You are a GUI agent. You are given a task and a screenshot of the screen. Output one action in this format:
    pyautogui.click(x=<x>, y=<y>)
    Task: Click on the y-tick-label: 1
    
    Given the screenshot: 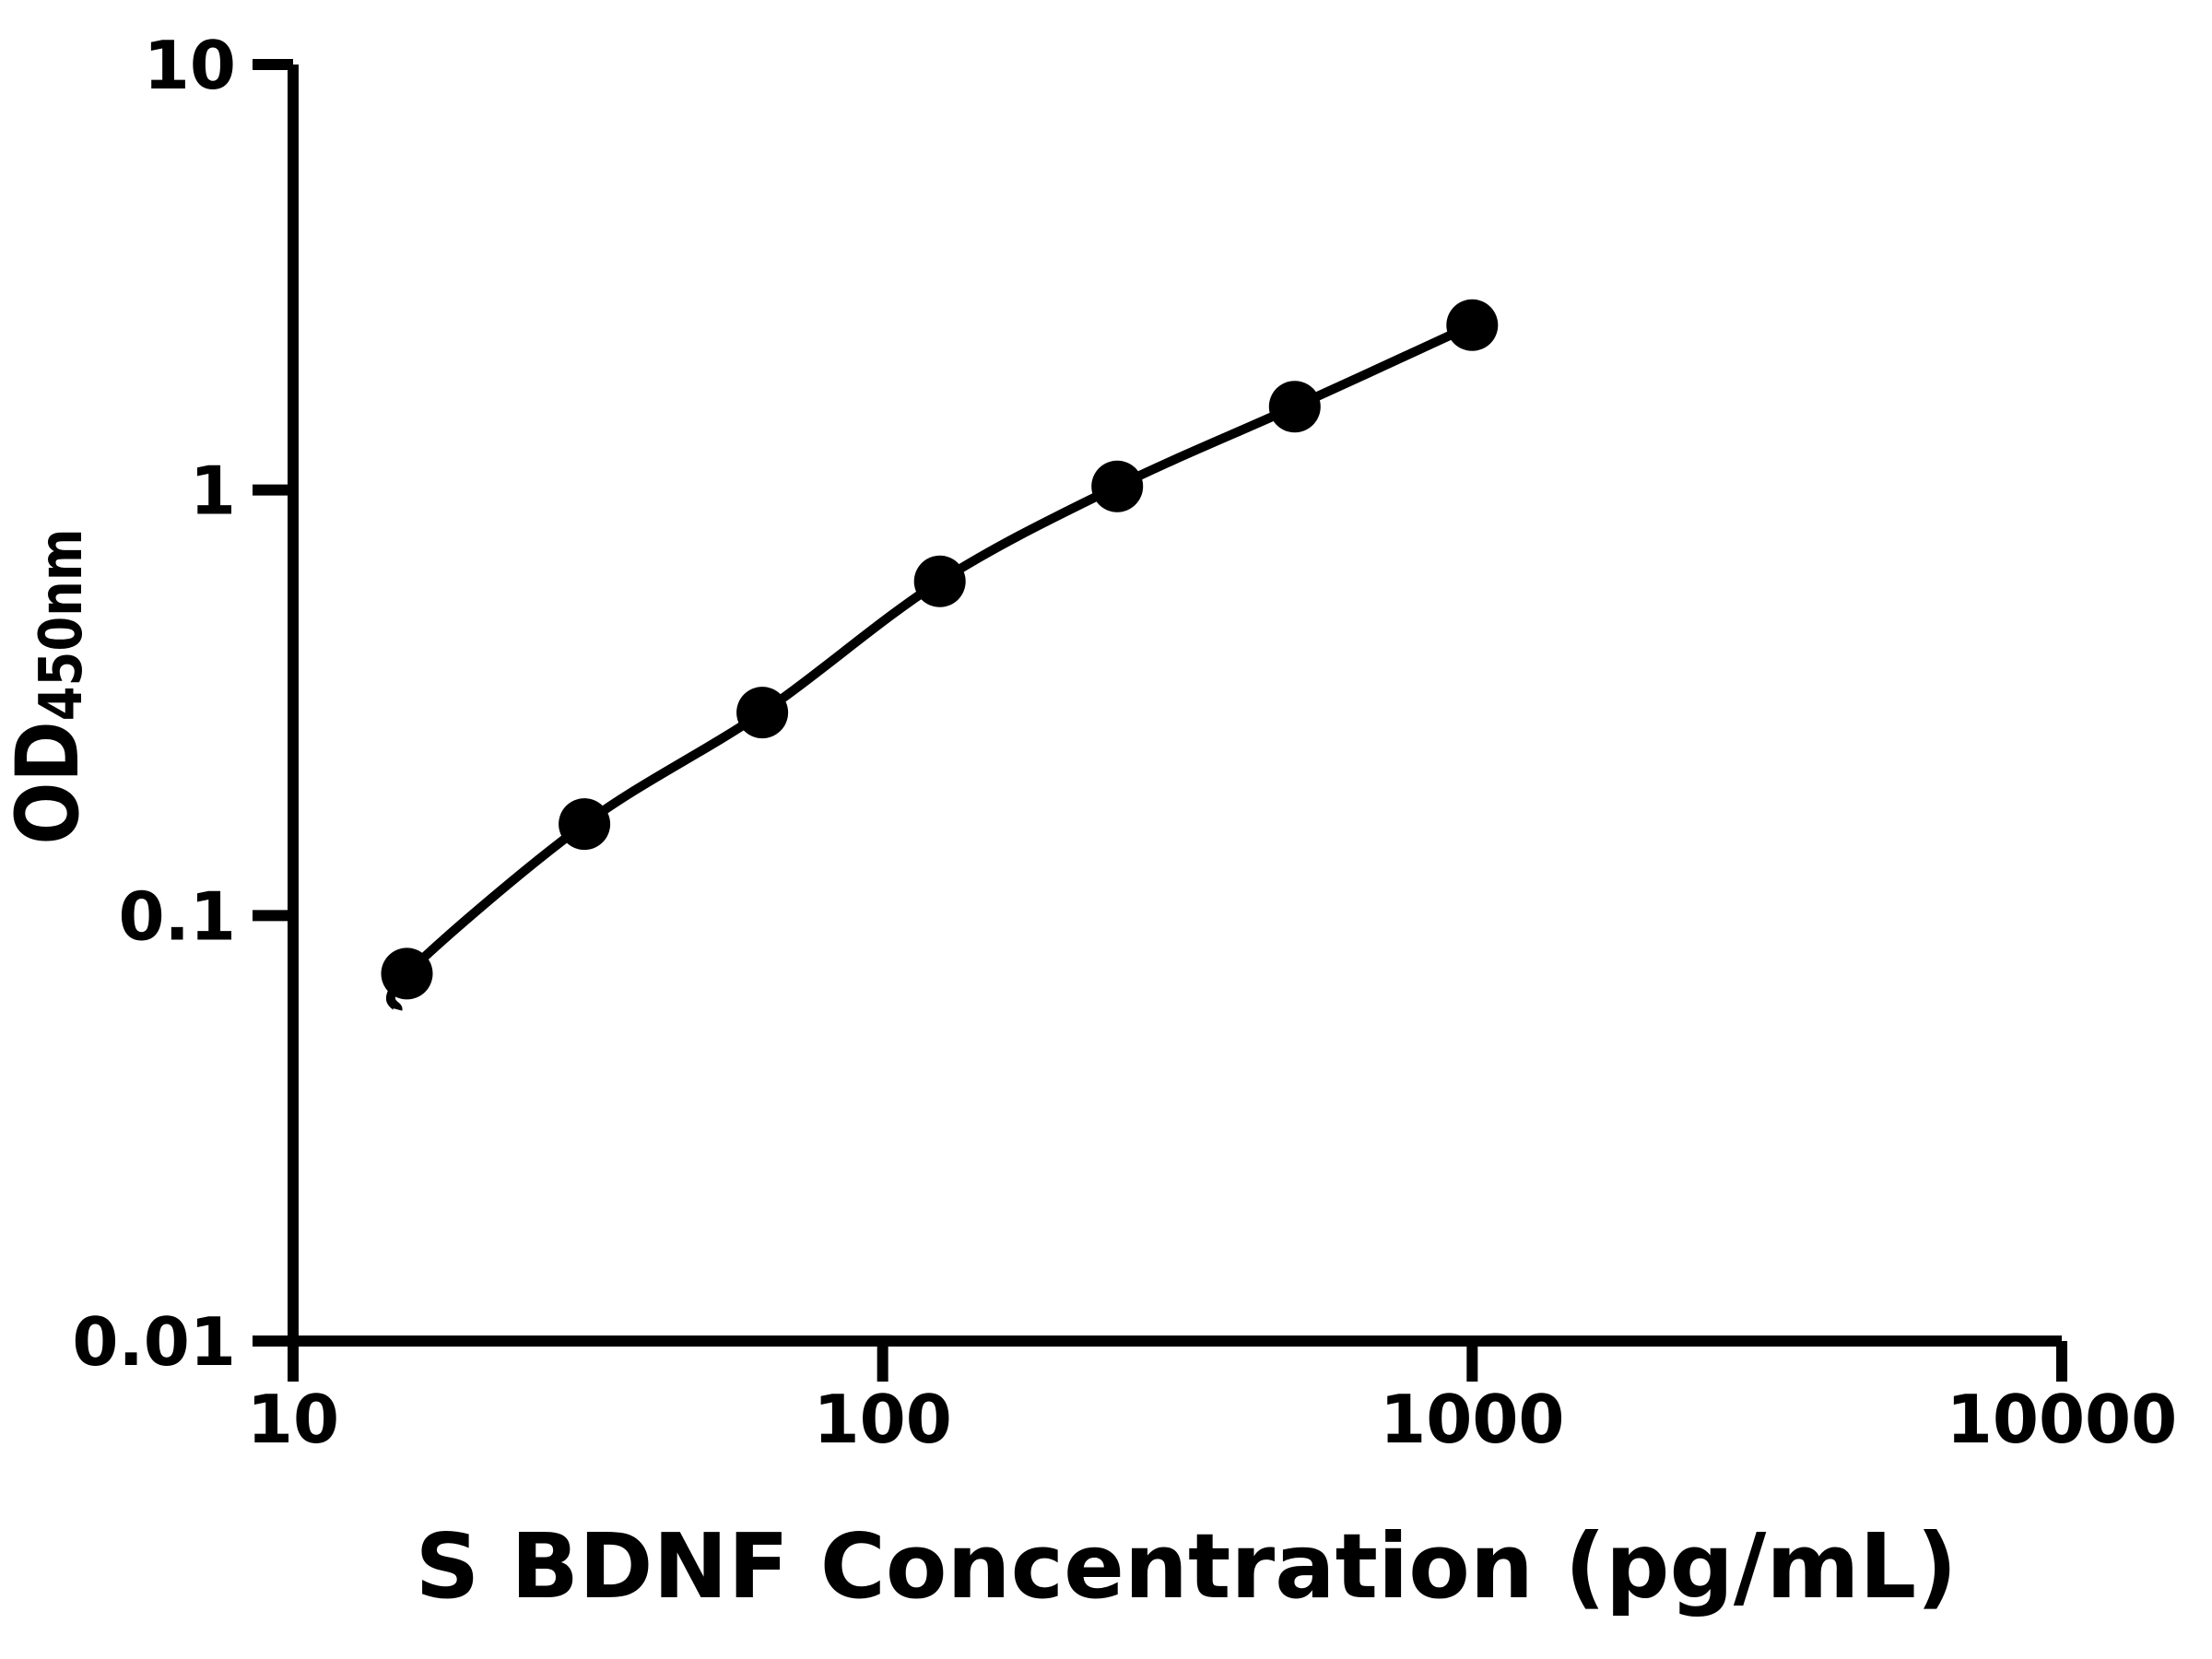 What is the action you would take?
    pyautogui.click(x=213, y=491)
    